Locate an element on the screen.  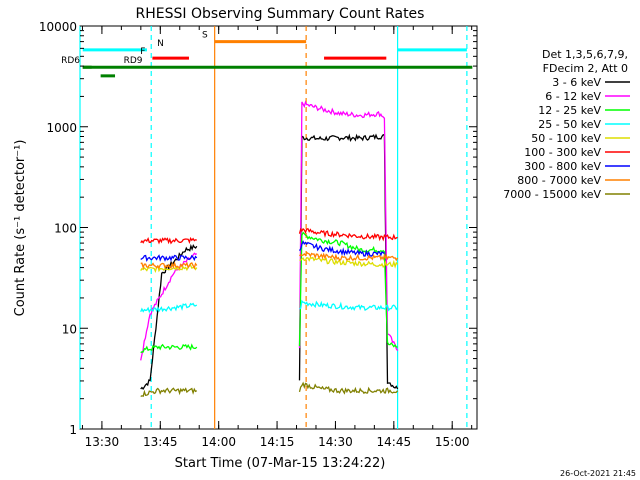
y-tick-label-1: 10 is located at coordinates (69, 329).